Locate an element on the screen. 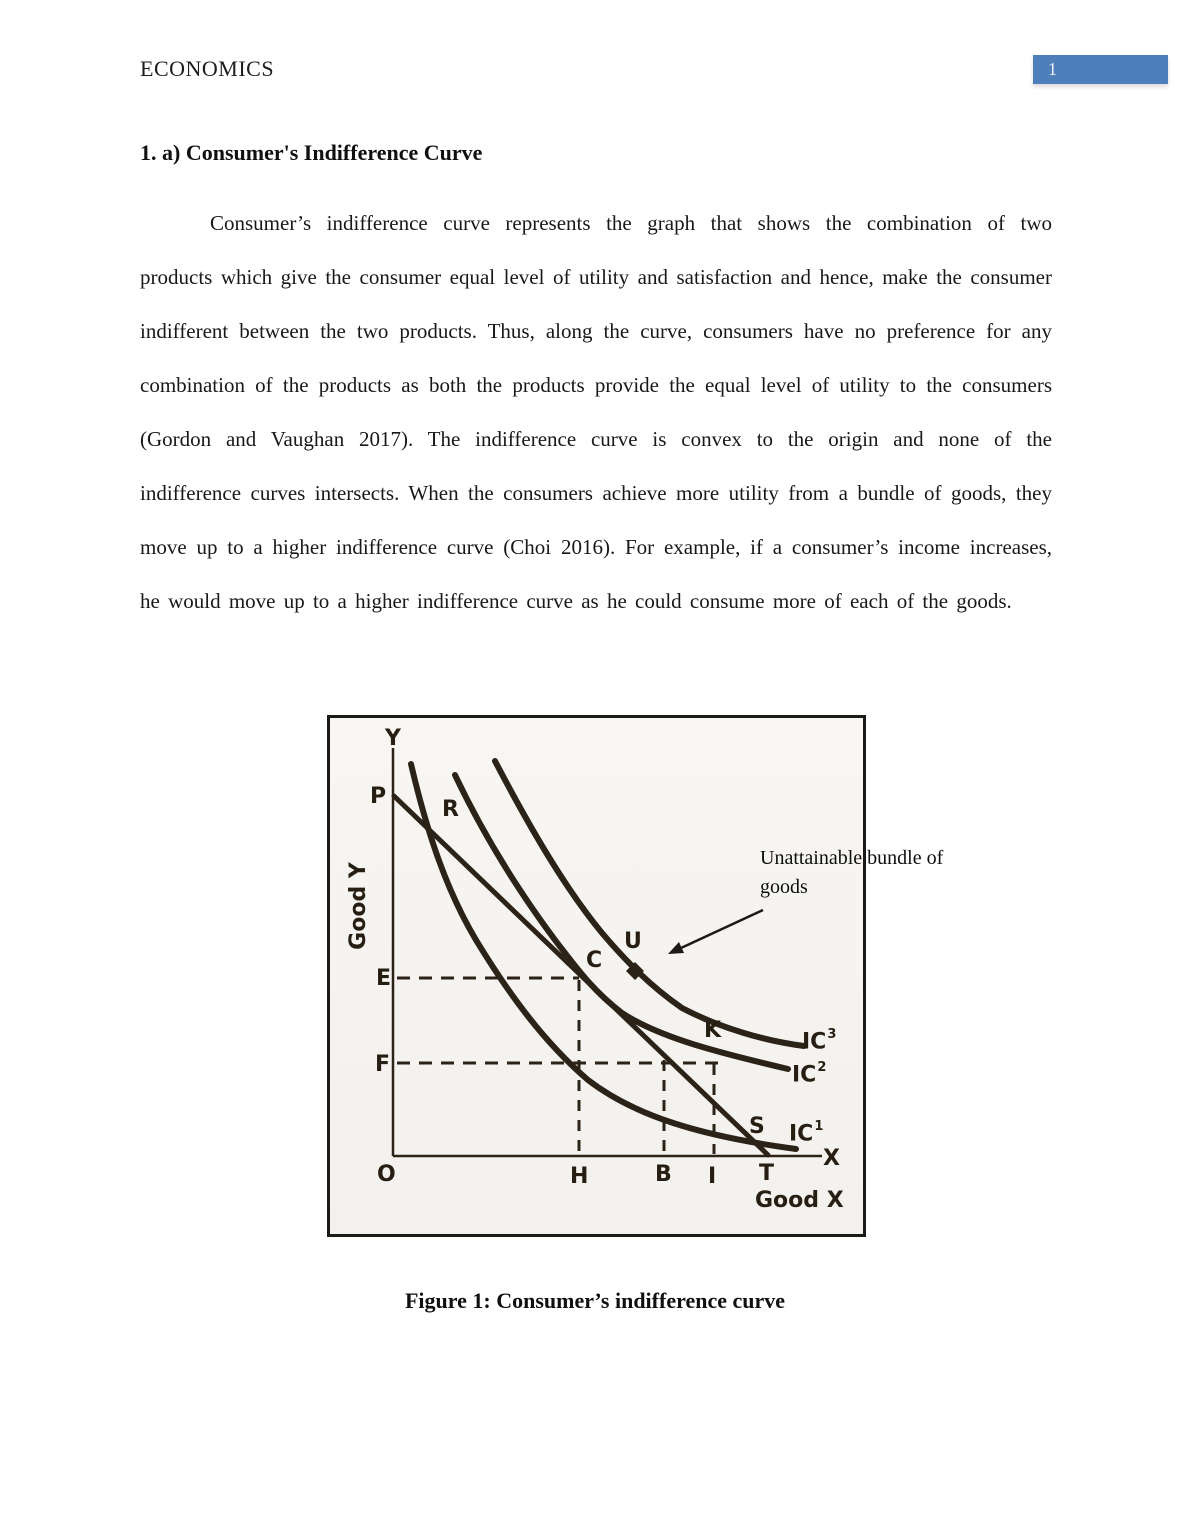 The width and height of the screenshot is (1190, 1540). ic2-label-base: IC is located at coordinates (804, 1075).